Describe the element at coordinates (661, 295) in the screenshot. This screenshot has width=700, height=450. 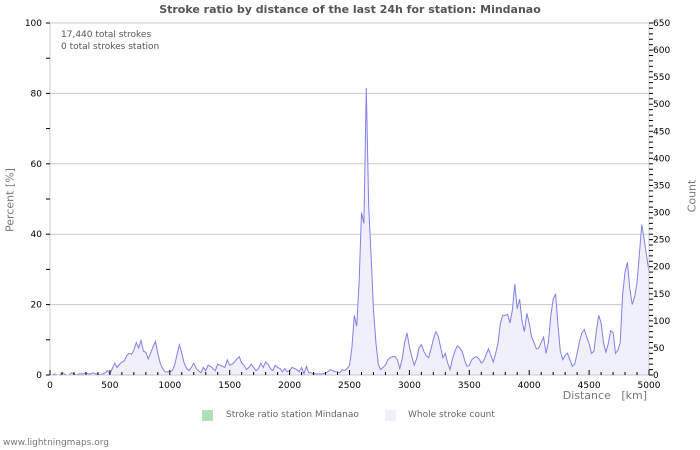
I see `y-right-tick-label: 150` at that location.